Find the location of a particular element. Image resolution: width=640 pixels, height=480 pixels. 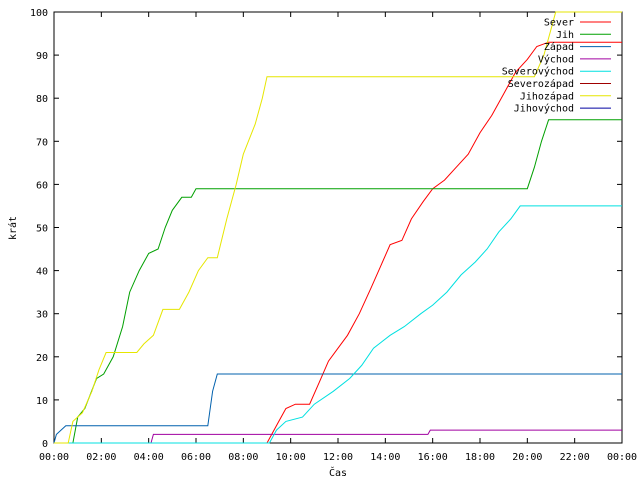

legend-label: Jihovýchod is located at coordinates (544, 109).